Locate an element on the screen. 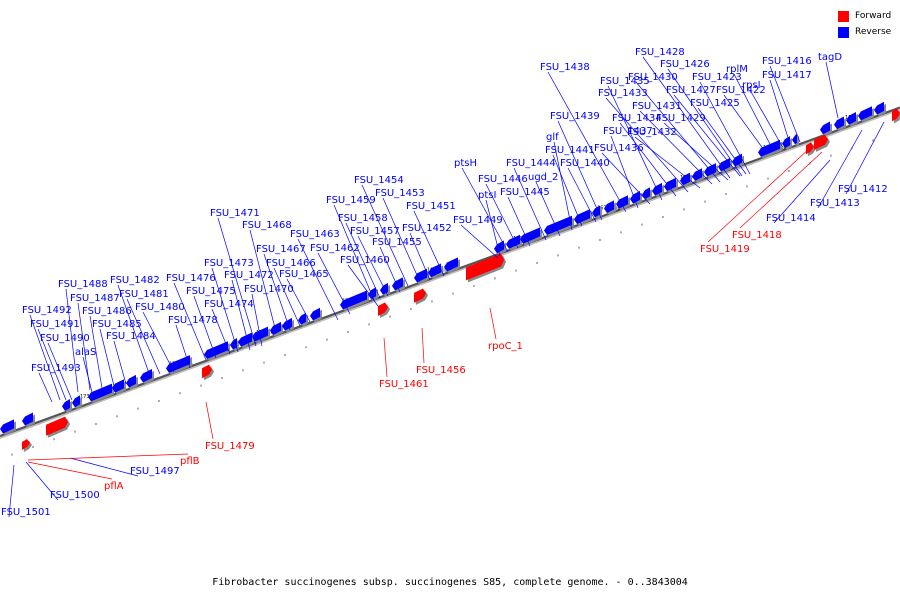 The width and height of the screenshot is (900, 600). legend: Forward Reverse is located at coordinates (864, 24).